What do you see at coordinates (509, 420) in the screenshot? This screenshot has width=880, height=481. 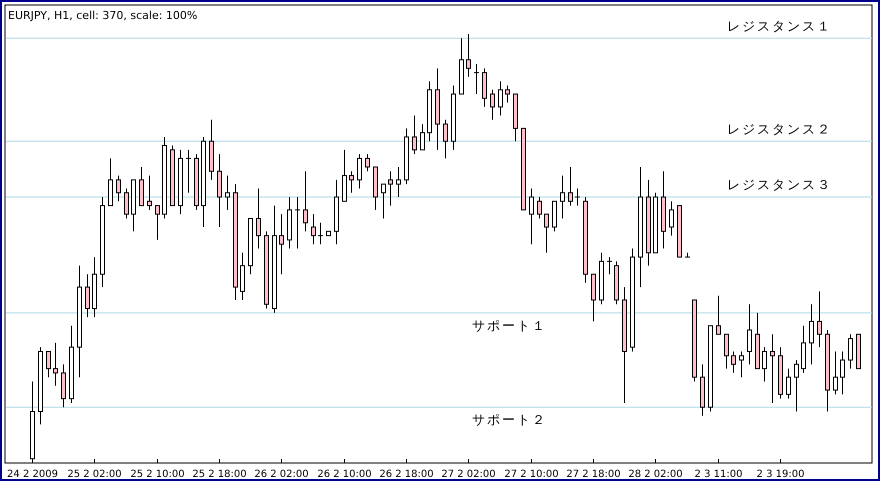 I see `ref-line-label: サポート２` at bounding box center [509, 420].